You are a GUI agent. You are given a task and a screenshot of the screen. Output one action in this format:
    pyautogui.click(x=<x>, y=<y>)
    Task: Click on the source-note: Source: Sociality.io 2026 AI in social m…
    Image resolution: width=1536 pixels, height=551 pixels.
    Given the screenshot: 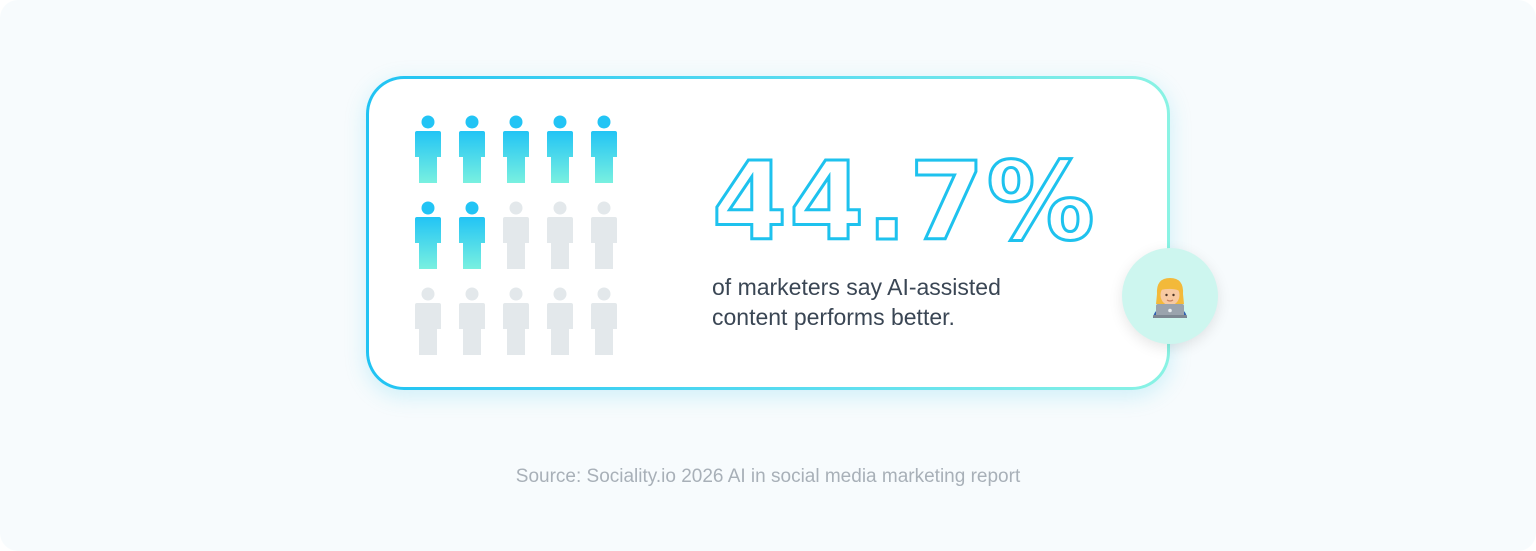 What is the action you would take?
    pyautogui.click(x=768, y=476)
    